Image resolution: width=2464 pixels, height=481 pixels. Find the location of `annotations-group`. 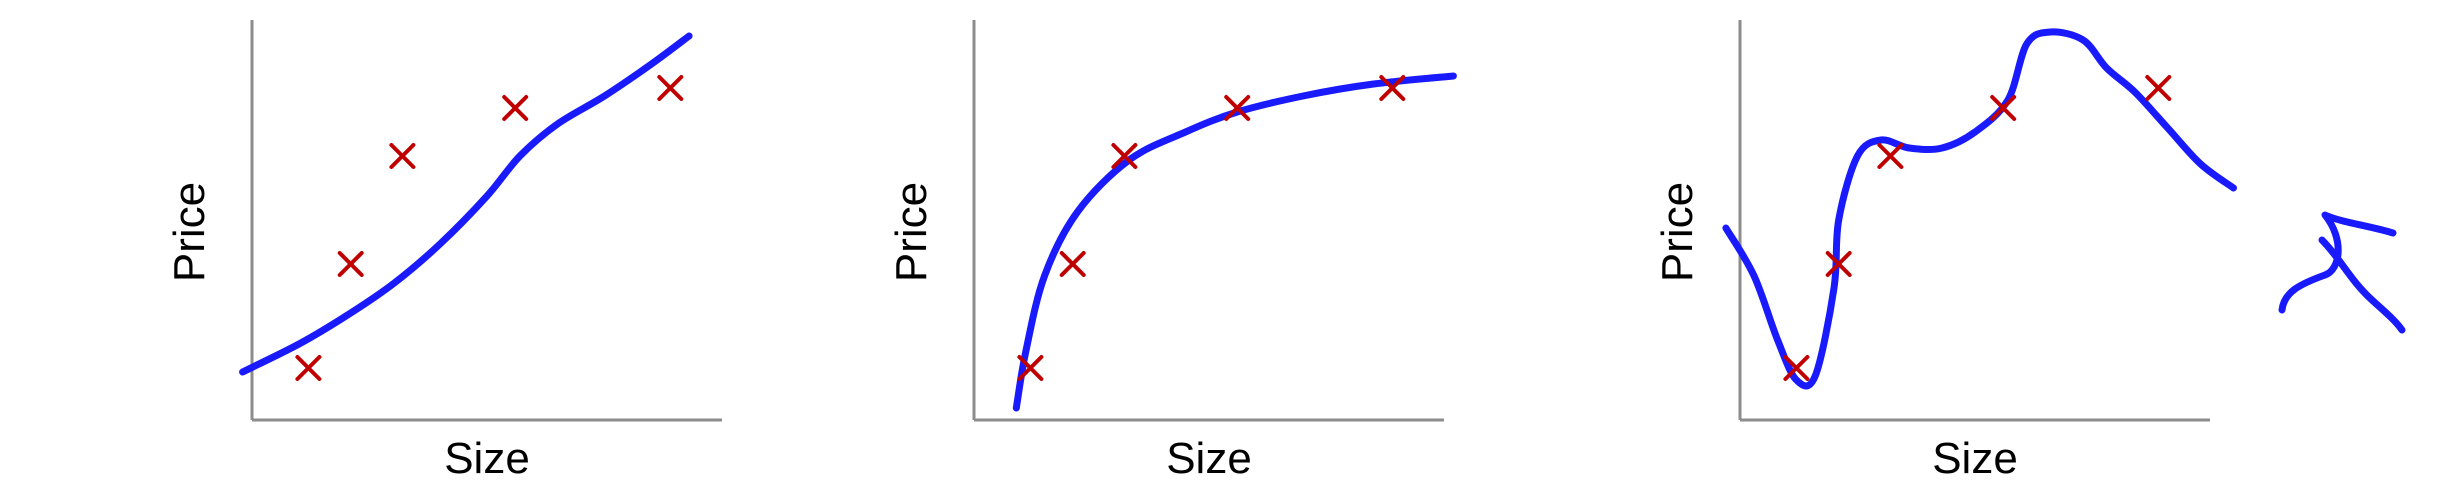

annotations-group is located at coordinates (2342, 272).